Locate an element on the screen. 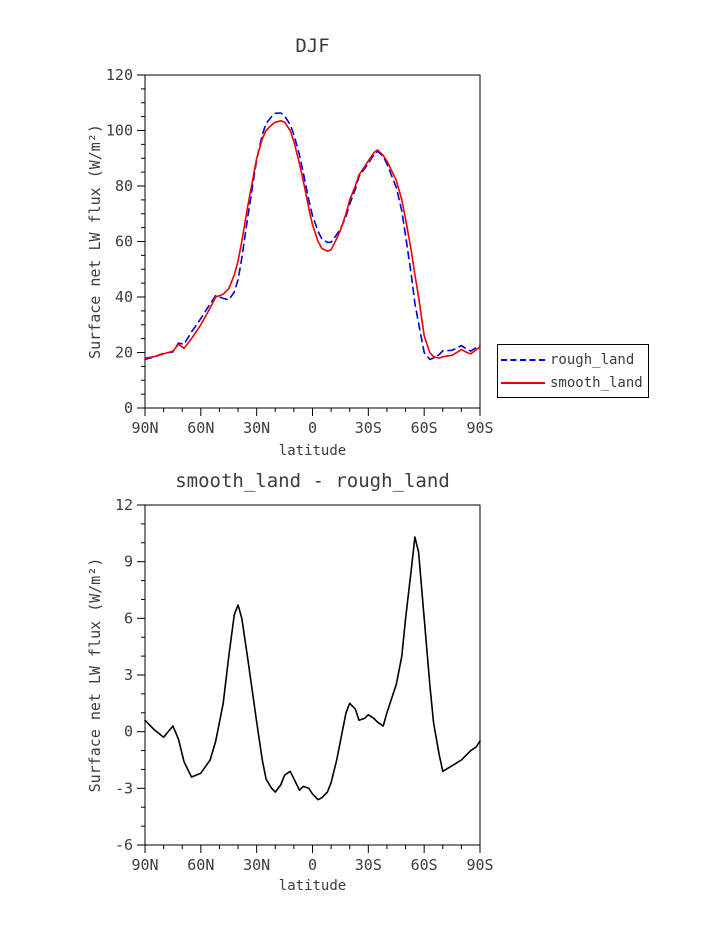  smooth-land-line-sample is located at coordinates (523, 382).